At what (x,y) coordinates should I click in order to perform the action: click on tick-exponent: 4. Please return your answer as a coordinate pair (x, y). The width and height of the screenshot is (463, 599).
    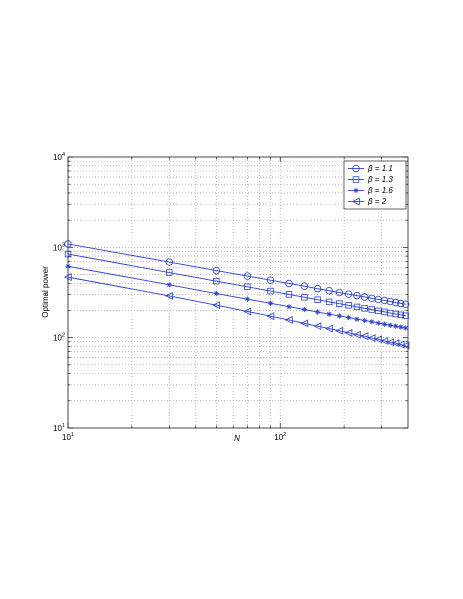
    Looking at the image, I should click on (63, 155).